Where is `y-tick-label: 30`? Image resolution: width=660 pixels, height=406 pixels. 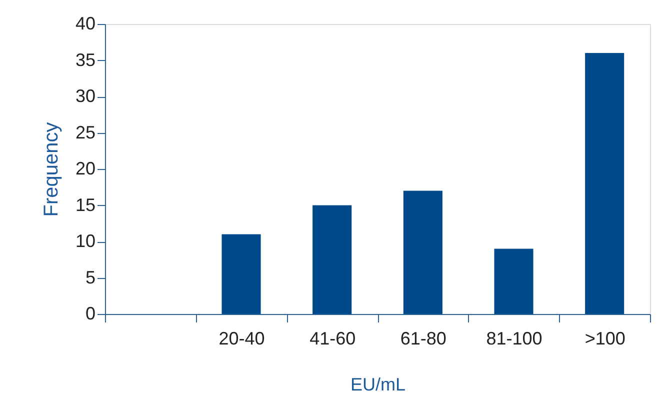
y-tick-label: 30 is located at coordinates (85, 96).